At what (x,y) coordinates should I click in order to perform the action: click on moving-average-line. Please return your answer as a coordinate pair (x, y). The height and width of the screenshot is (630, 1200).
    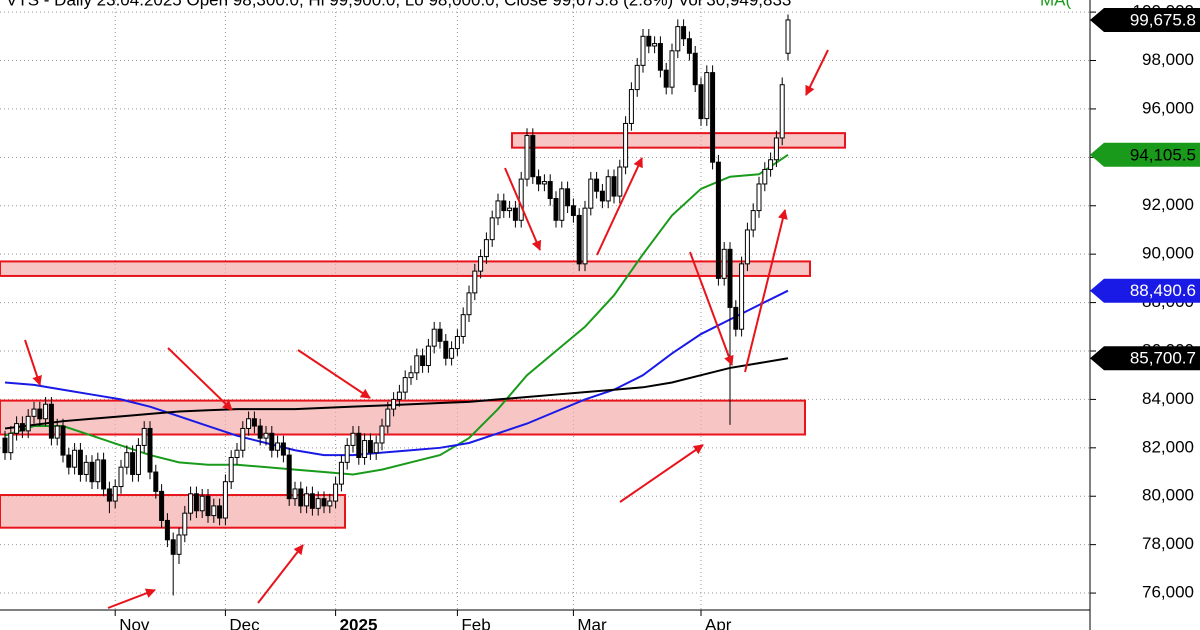
    Looking at the image, I should click on (396, 393).